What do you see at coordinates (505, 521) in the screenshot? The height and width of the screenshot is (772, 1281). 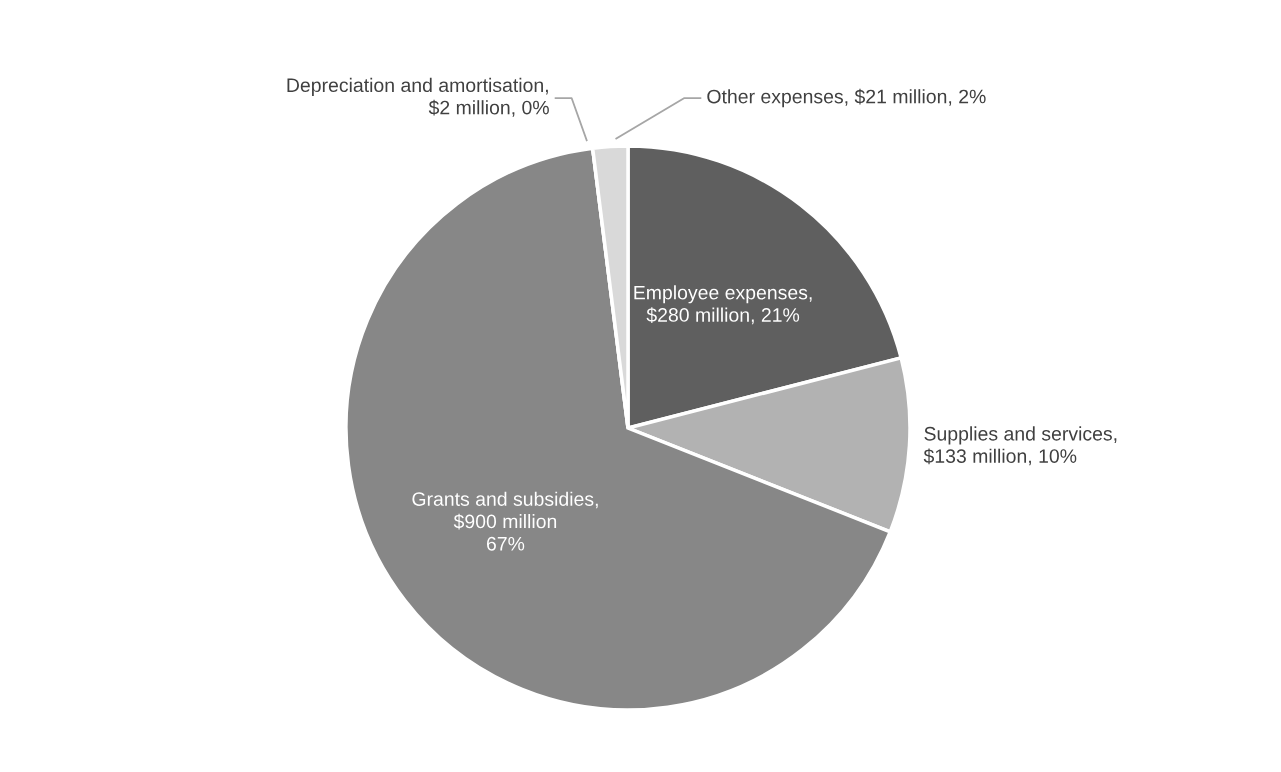 I see `slice-label: Grants and subsidies, $900 million 67%` at bounding box center [505, 521].